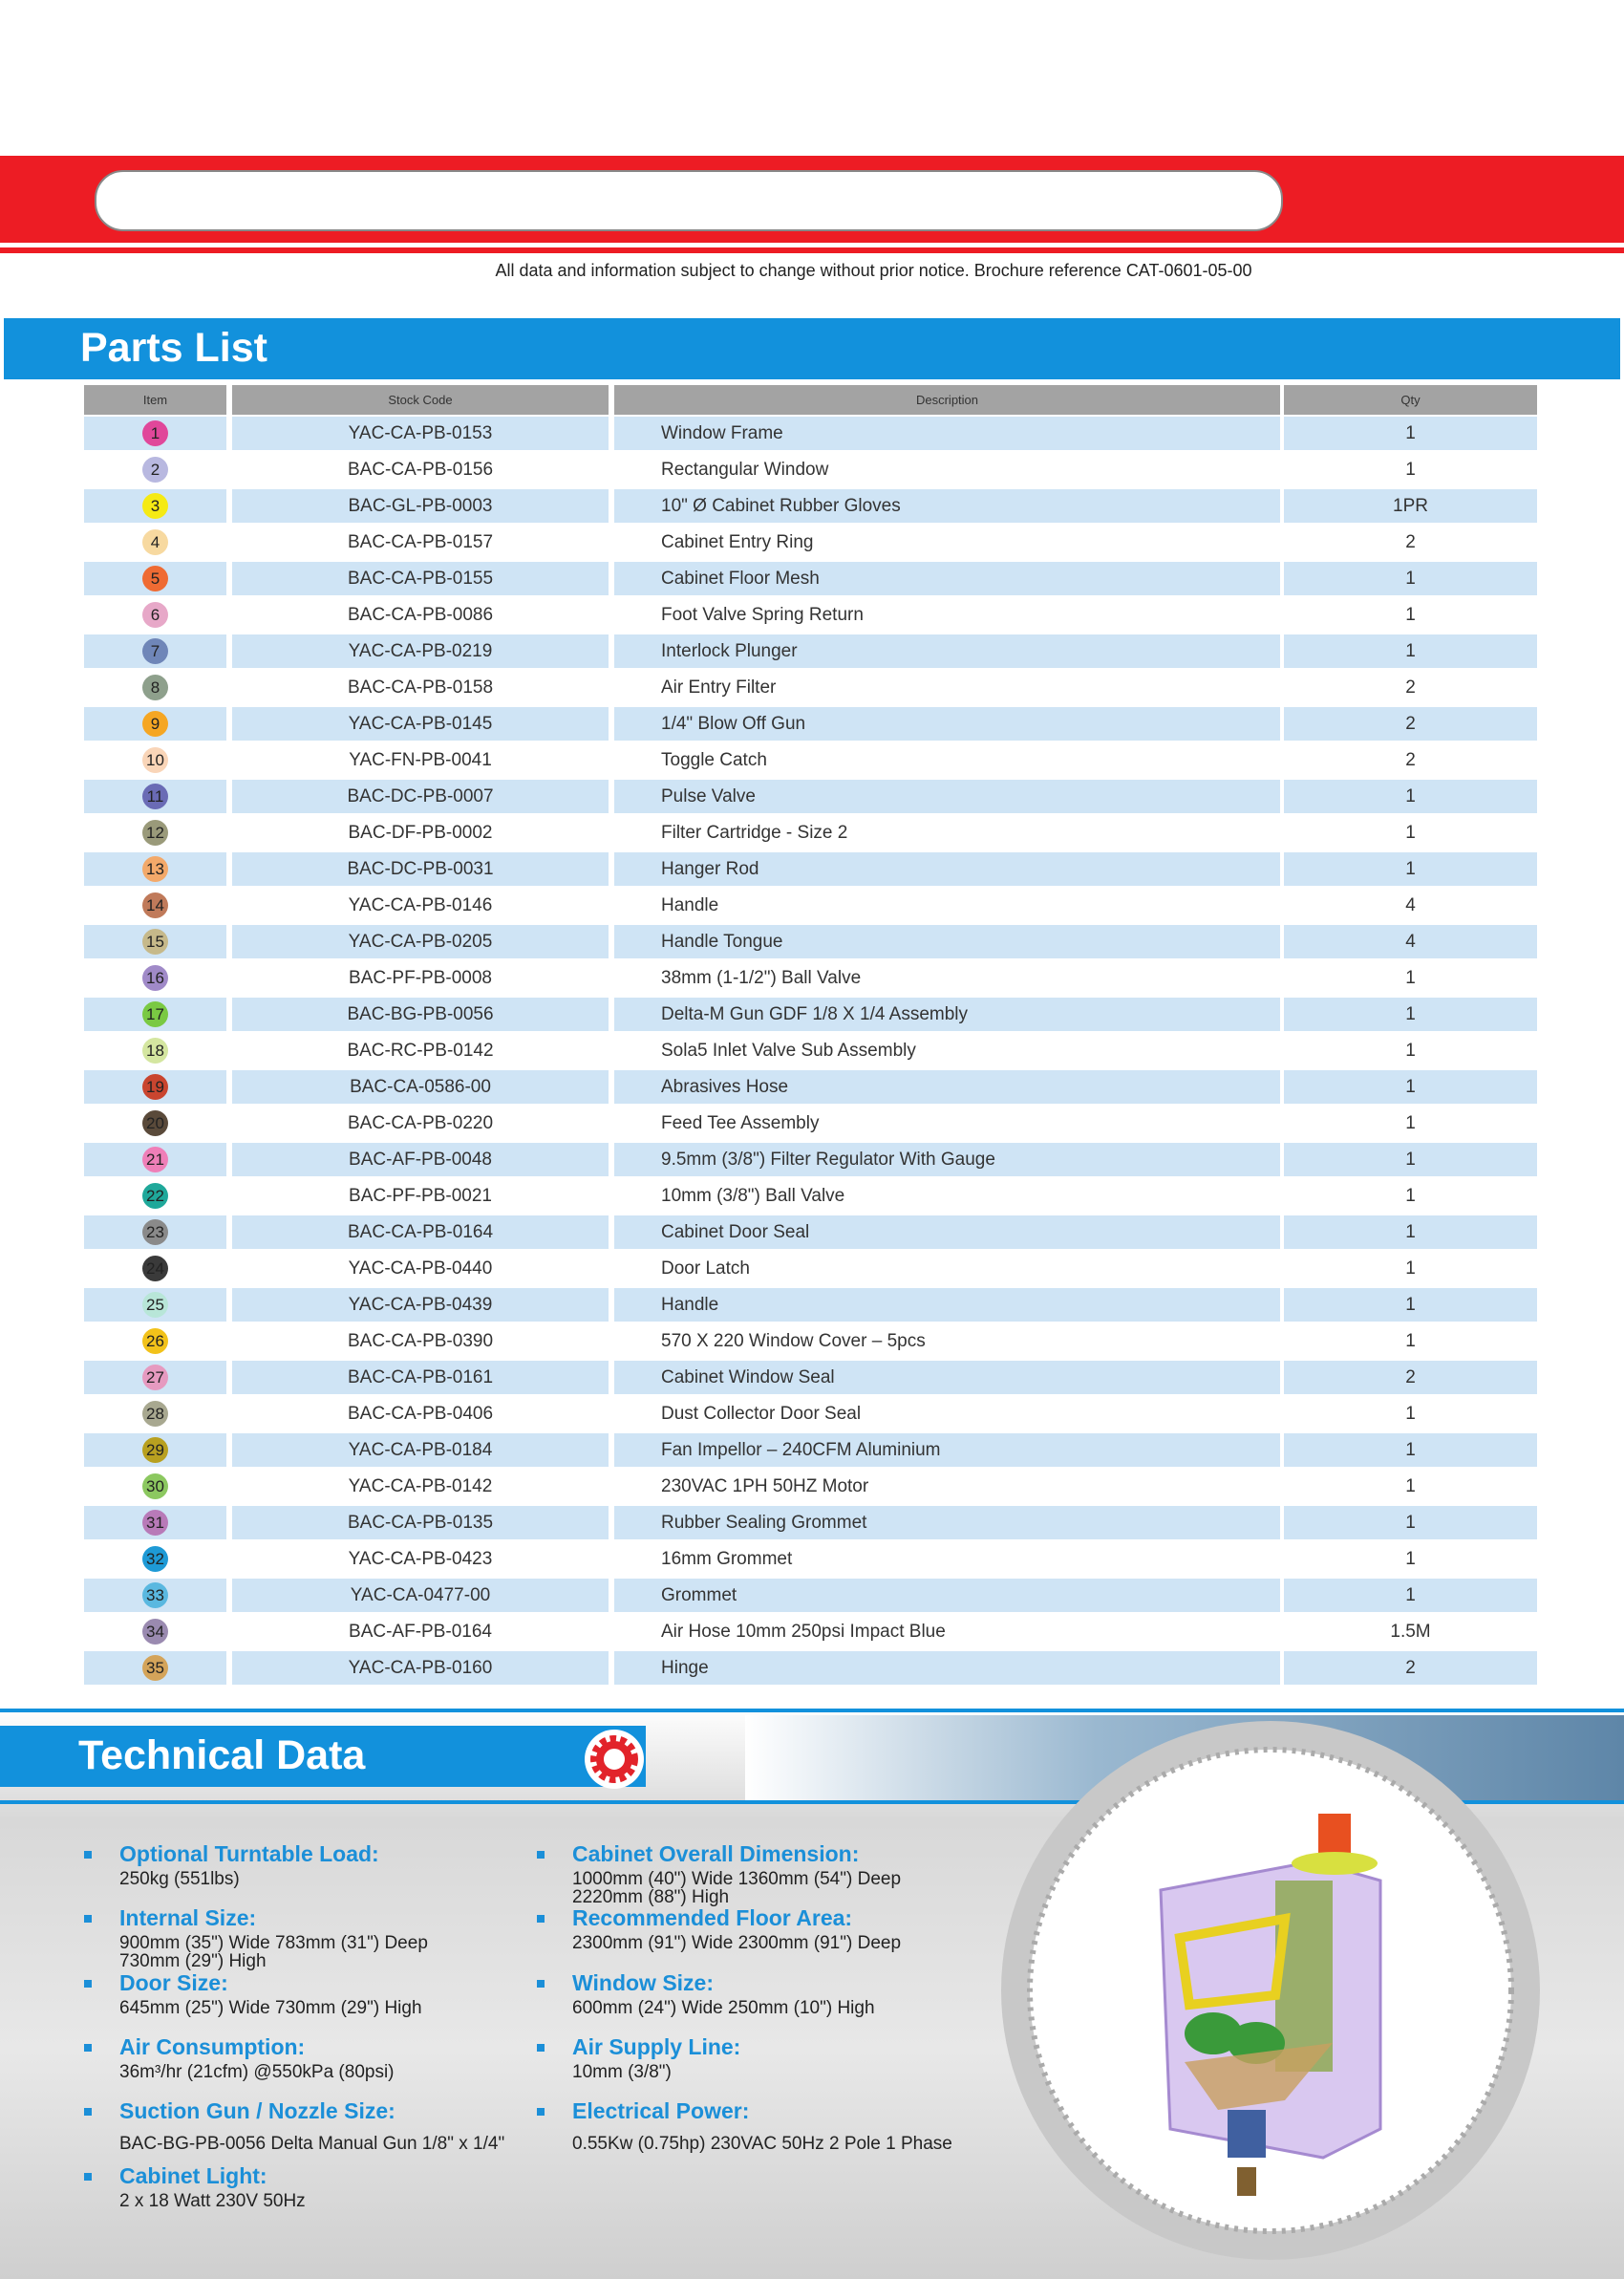  Describe the element at coordinates (155, 578) in the screenshot. I see `item-badge: 5` at that location.